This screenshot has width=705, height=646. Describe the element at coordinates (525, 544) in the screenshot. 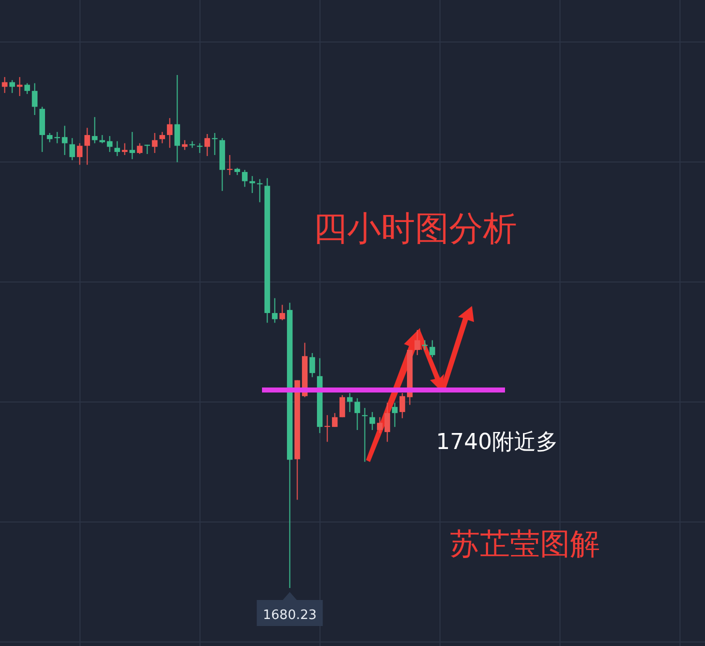

I see `text: 苏芷莹图解` at that location.